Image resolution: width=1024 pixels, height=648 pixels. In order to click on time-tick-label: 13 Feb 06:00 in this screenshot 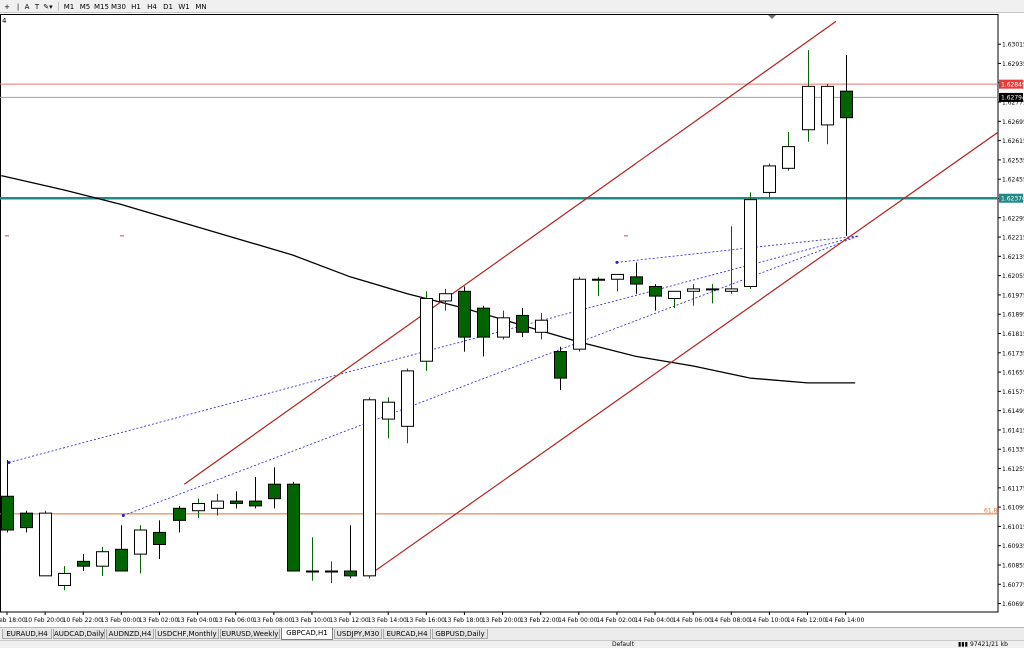, I will do `click(235, 620)`.